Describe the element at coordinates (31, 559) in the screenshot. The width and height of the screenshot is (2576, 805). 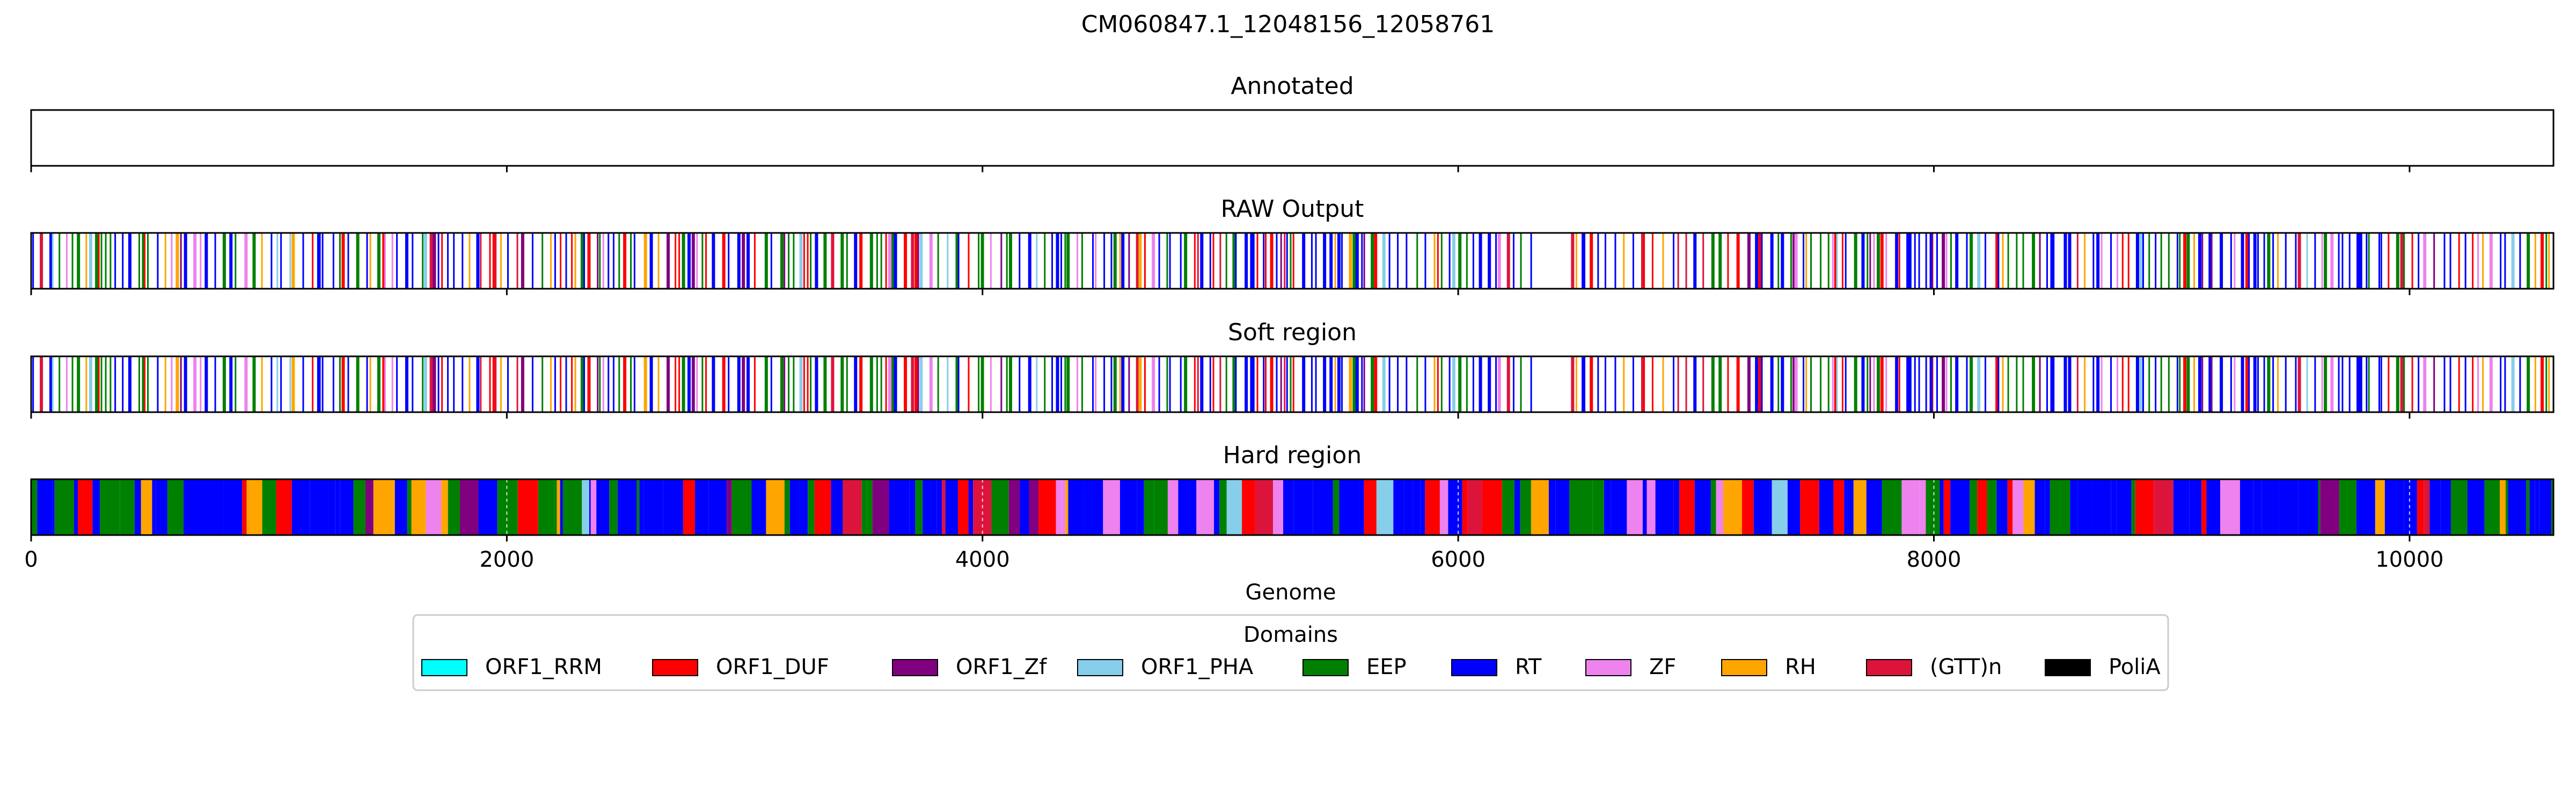
I see `x-tick-label: 0` at that location.